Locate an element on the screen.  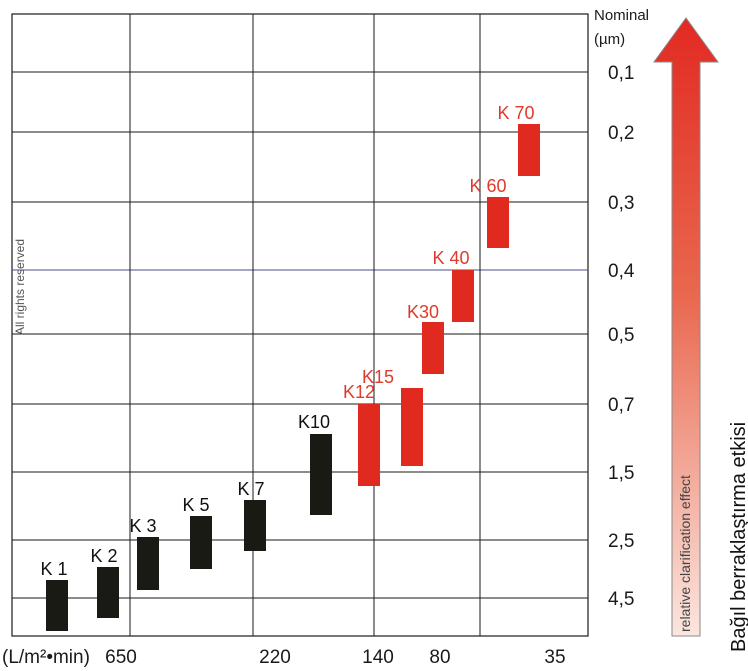
filter-label: K 7 is located at coordinates (250, 489).